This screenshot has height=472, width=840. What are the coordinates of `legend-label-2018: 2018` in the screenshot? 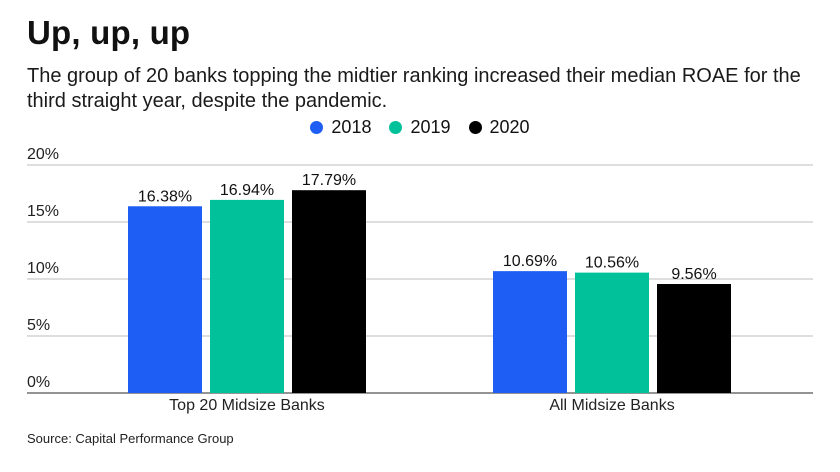 It's located at (351, 127).